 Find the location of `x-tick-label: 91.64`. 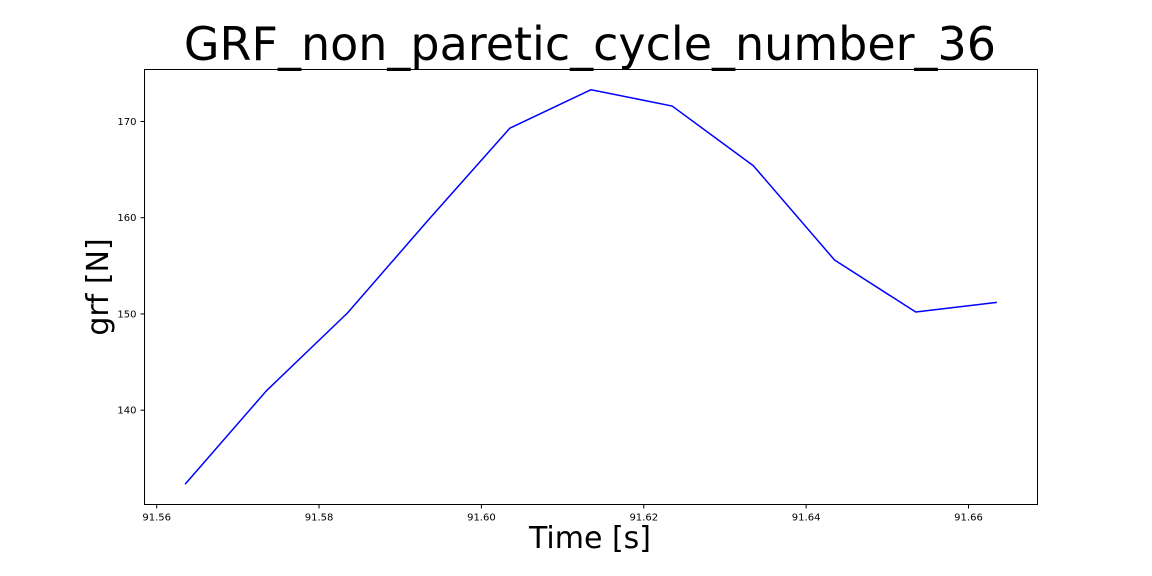

x-tick-label: 91.64 is located at coordinates (806, 518).